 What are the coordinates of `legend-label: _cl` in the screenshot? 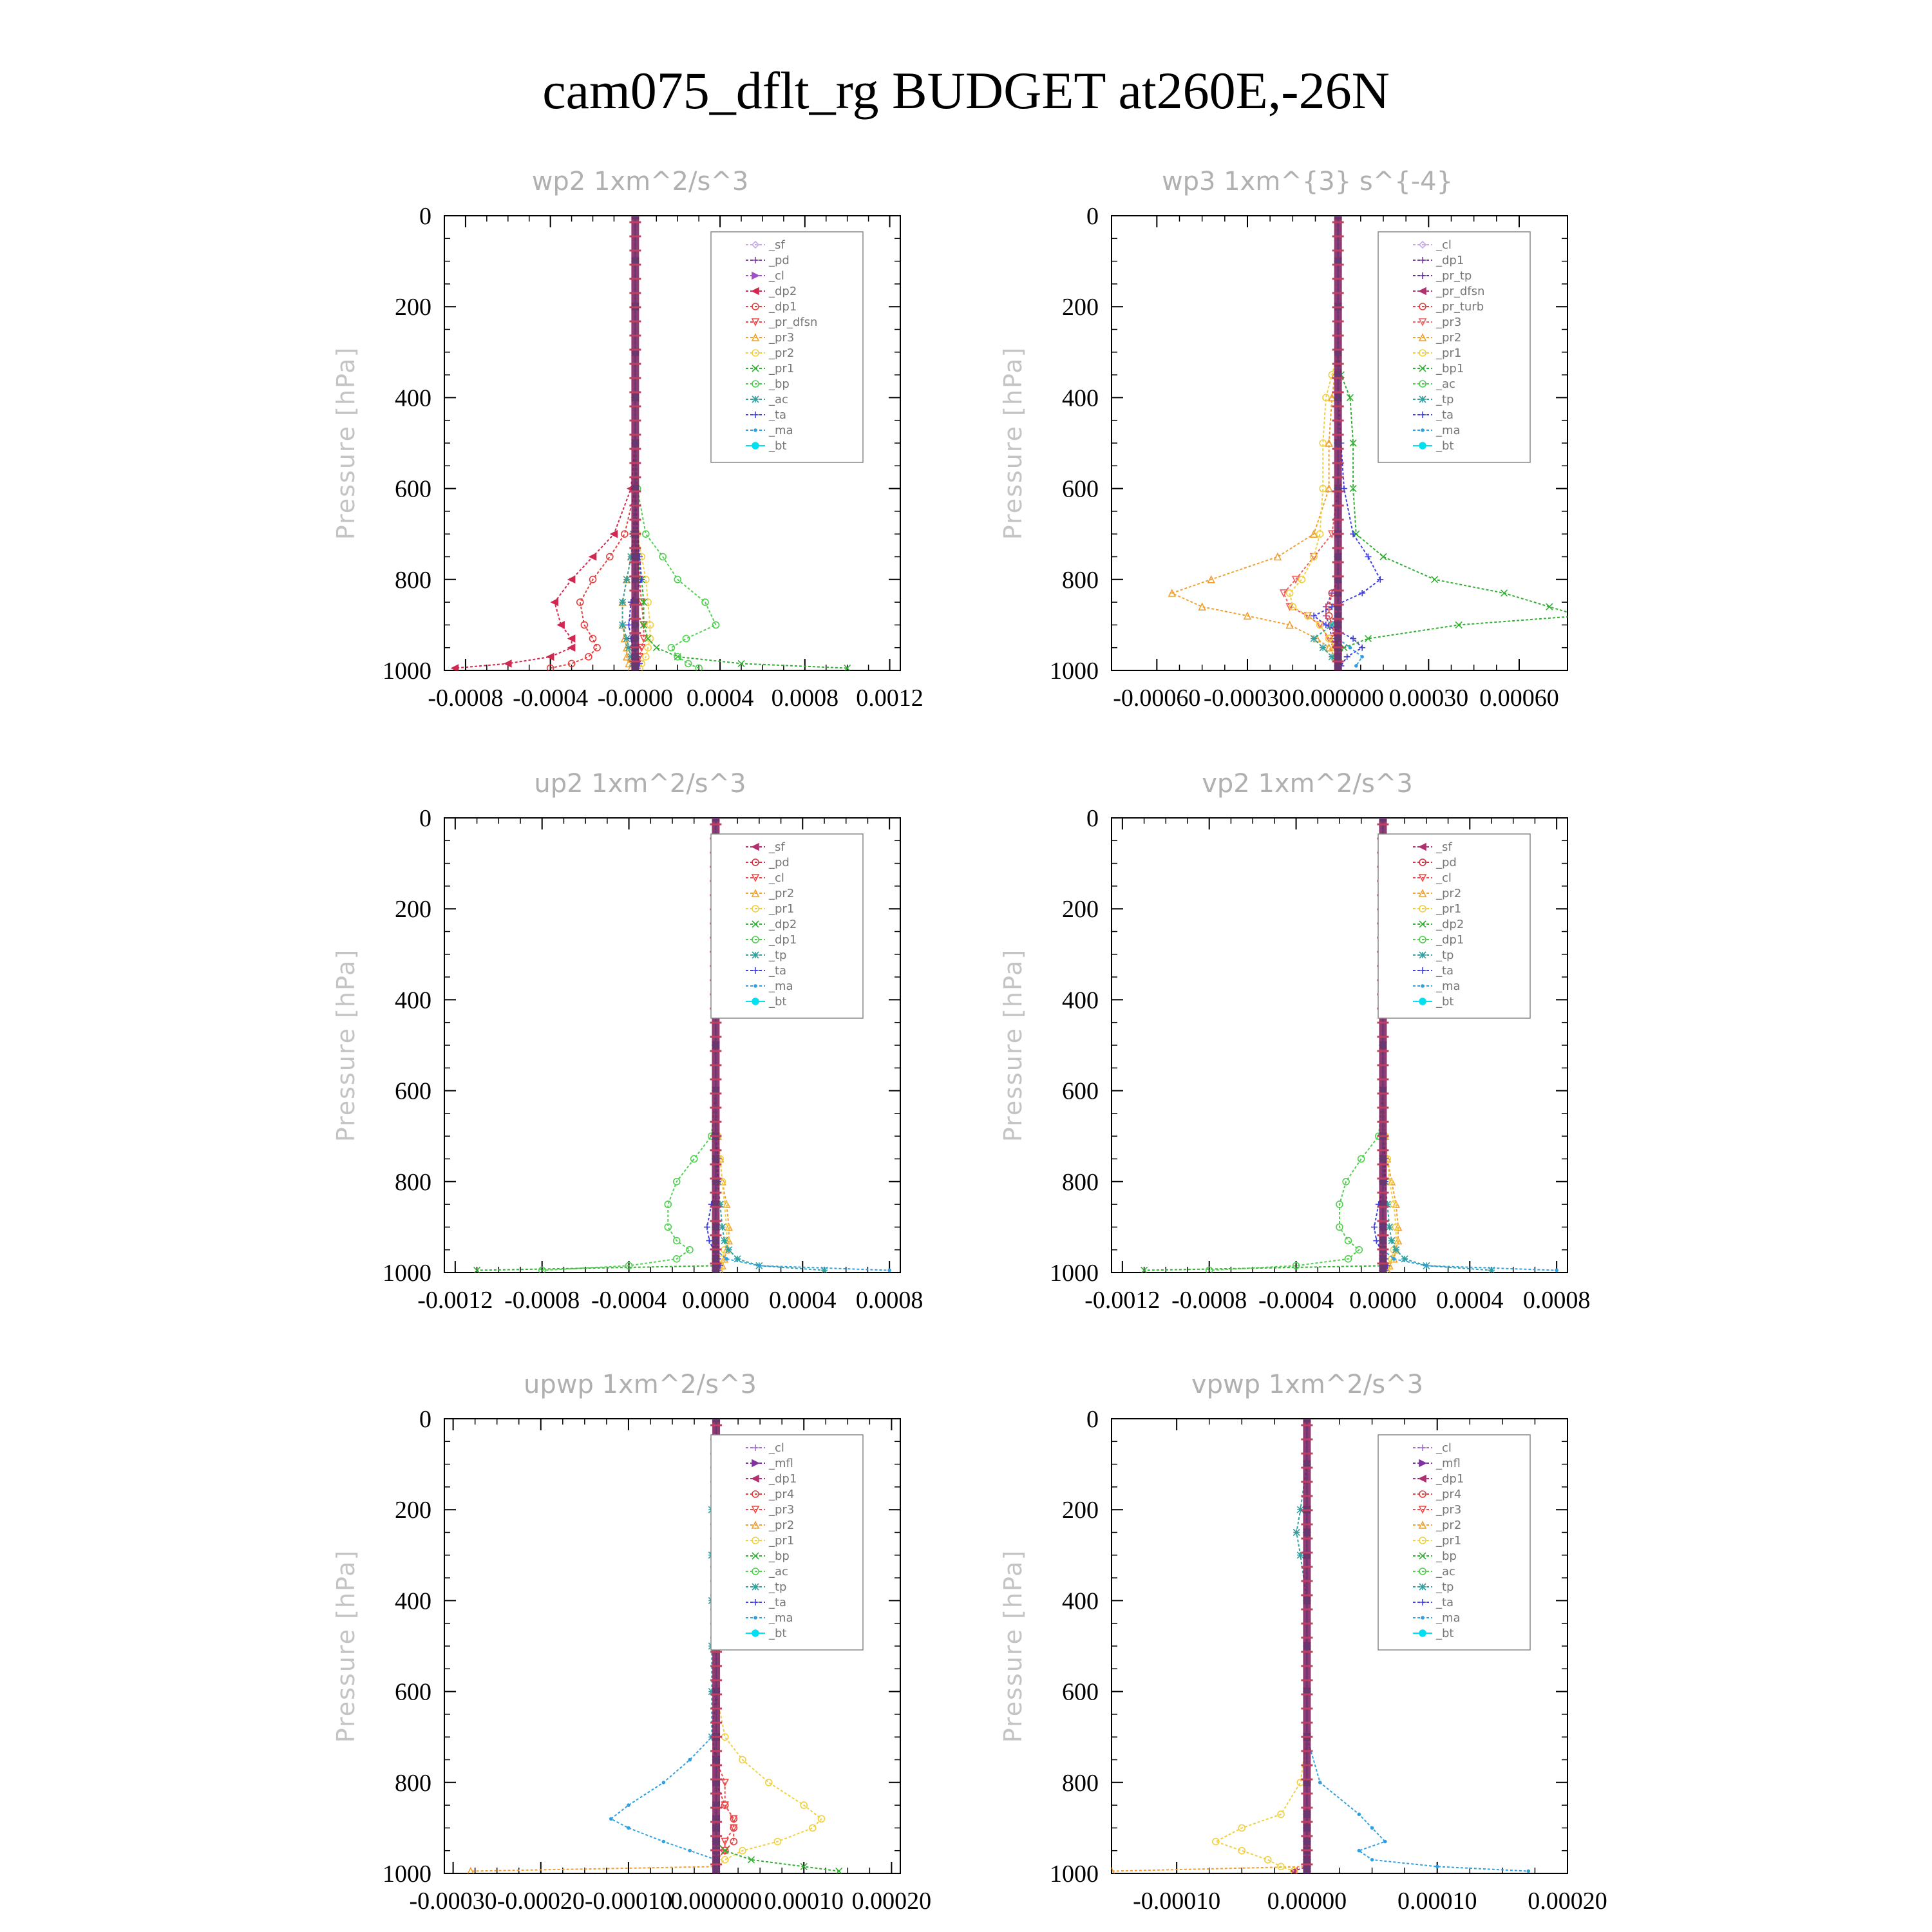 It's located at (776, 878).